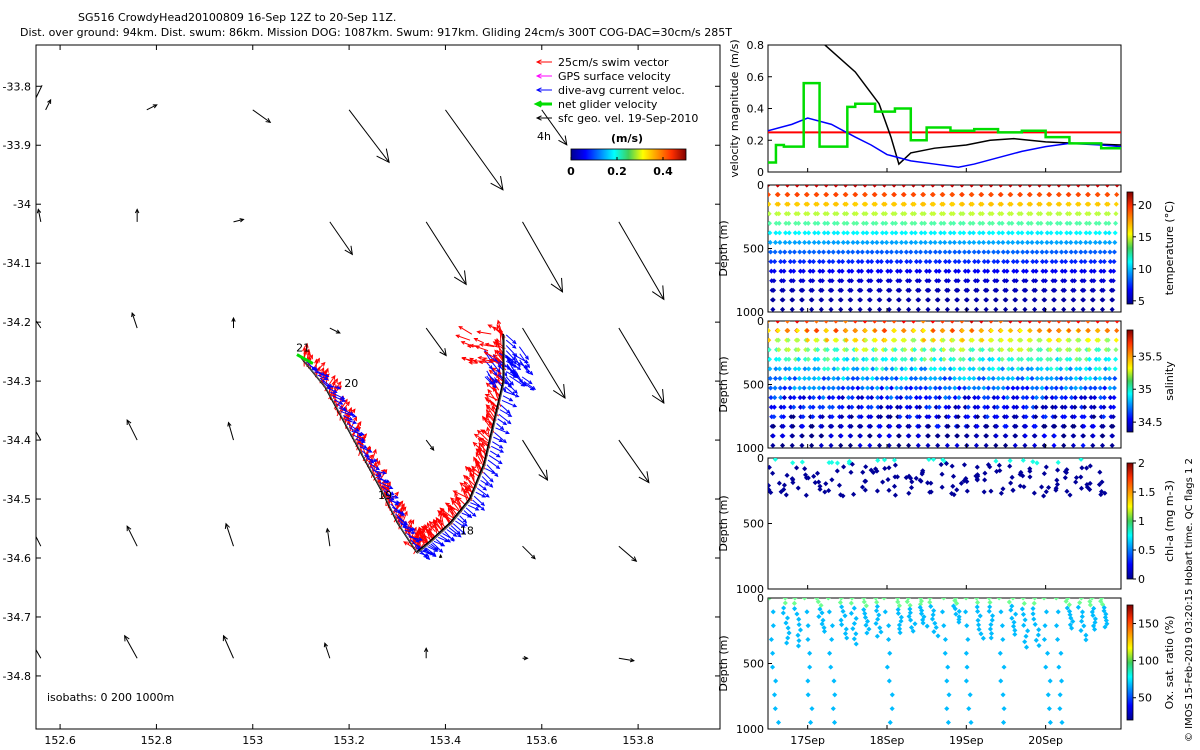 This screenshot has height=750, width=1200. Describe the element at coordinates (1147, 492) in the screenshot. I see `profile-colorbar-tick-label: 1.5` at that location.